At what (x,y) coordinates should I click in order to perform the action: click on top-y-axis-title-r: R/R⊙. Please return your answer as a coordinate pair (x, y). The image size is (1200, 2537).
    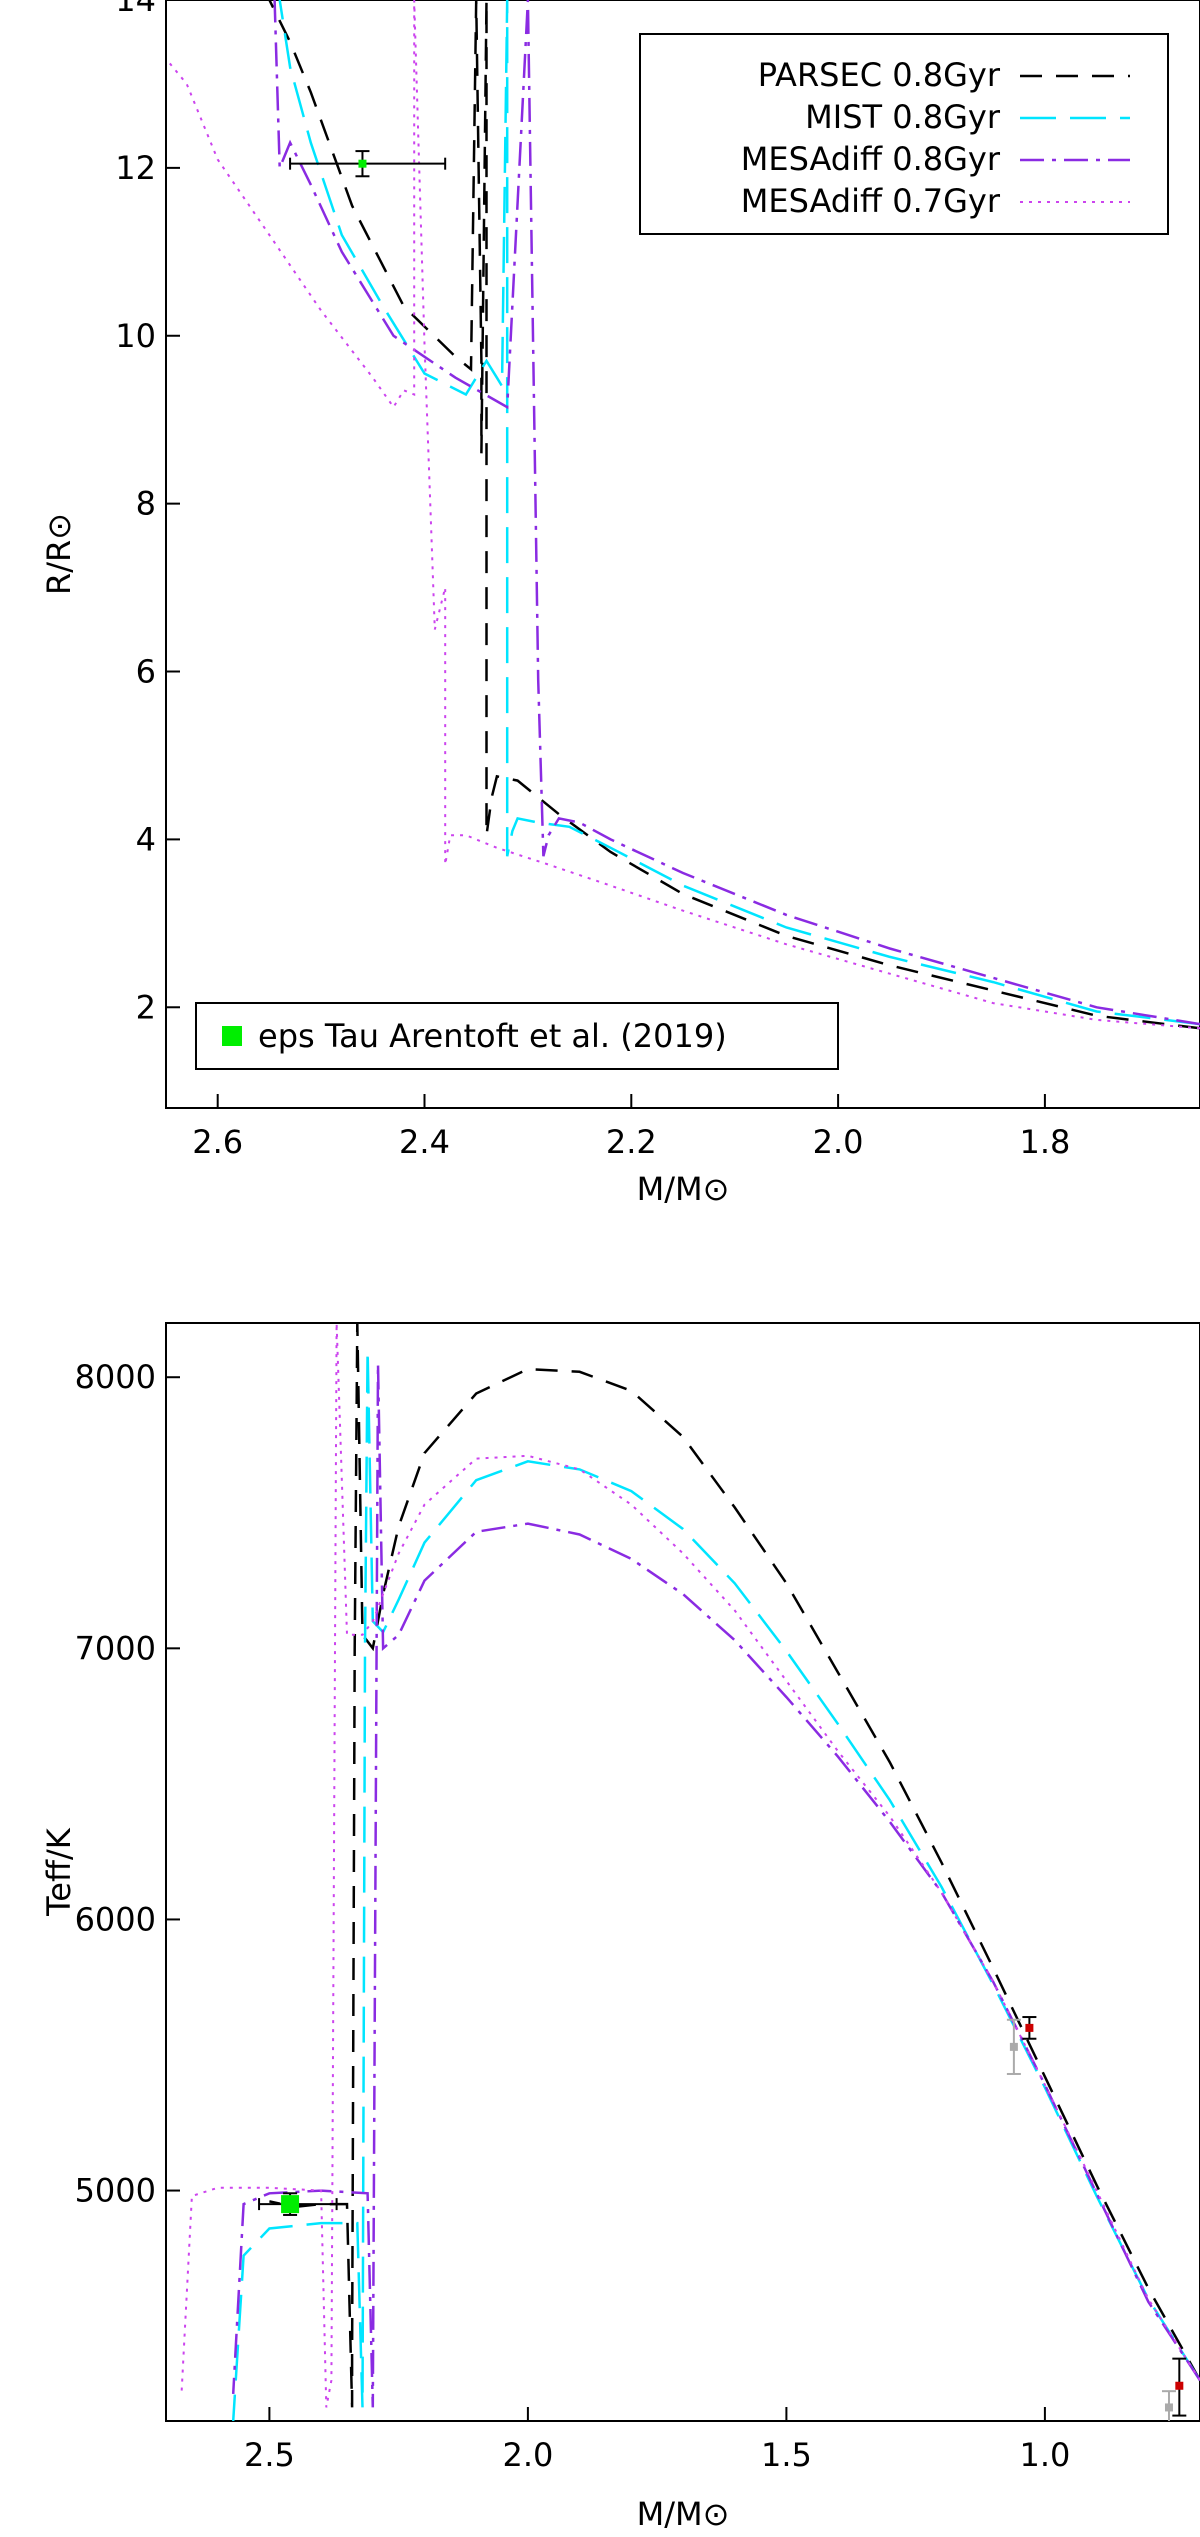
    Looking at the image, I should click on (59, 554).